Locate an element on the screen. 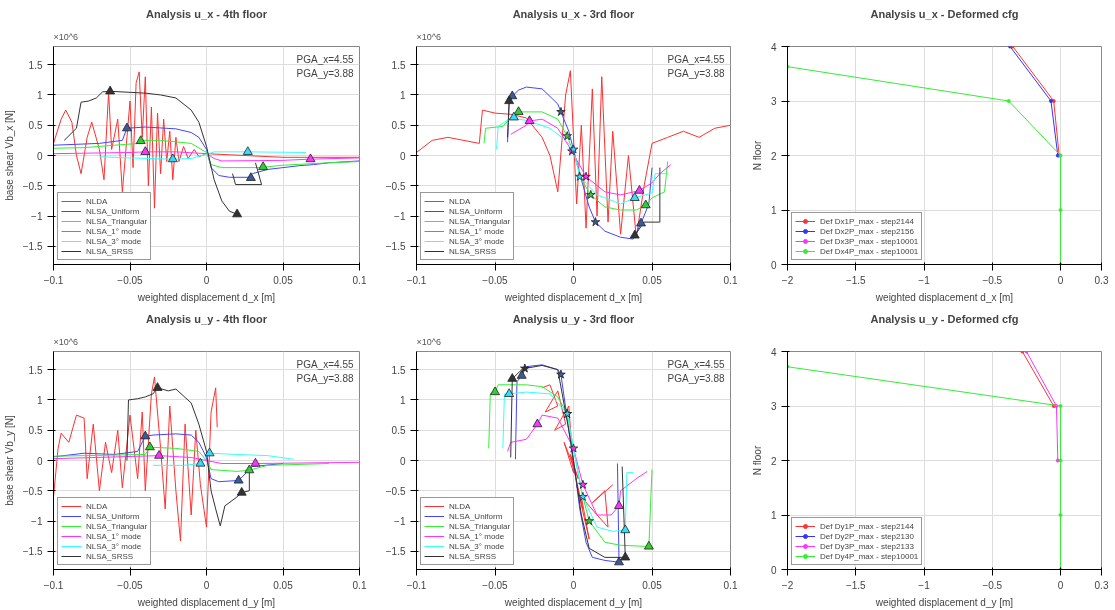 The height and width of the screenshot is (610, 1115). legend-label: Def Dx1P_max - step2144 is located at coordinates (867, 221).